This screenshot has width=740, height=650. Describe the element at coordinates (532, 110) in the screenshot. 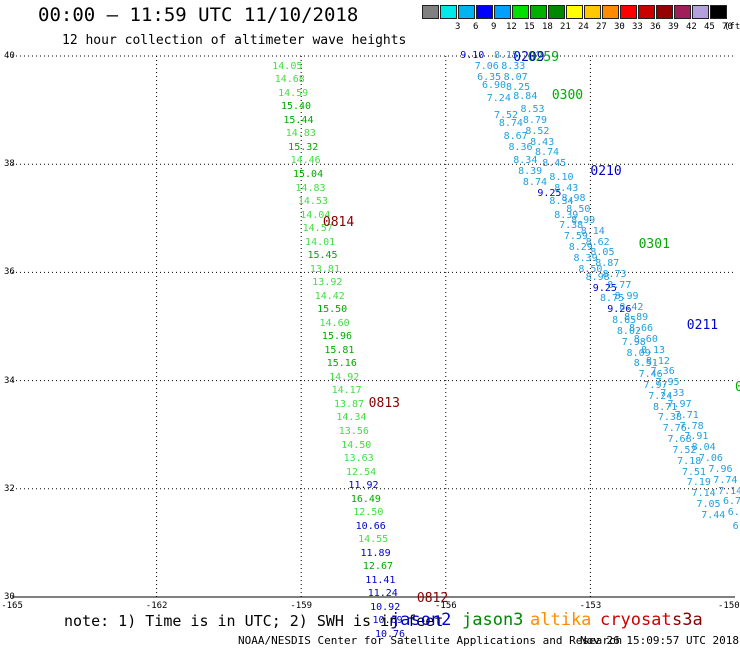

I see `wave-height-value: 8.53` at that location.